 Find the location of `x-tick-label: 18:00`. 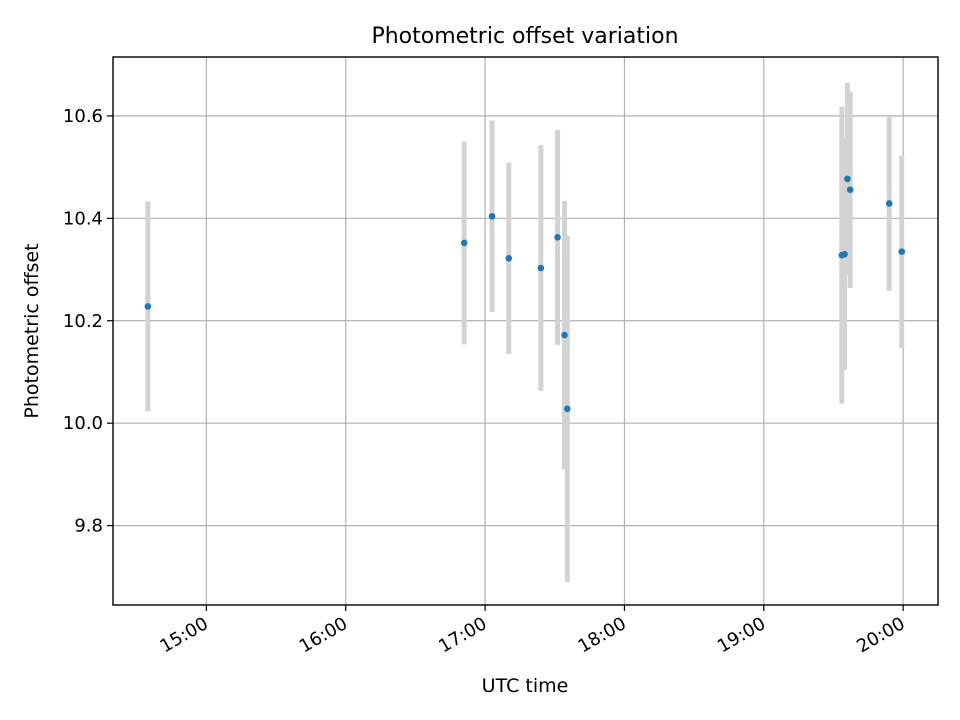

x-tick-label: 18:00 is located at coordinates (602, 635).